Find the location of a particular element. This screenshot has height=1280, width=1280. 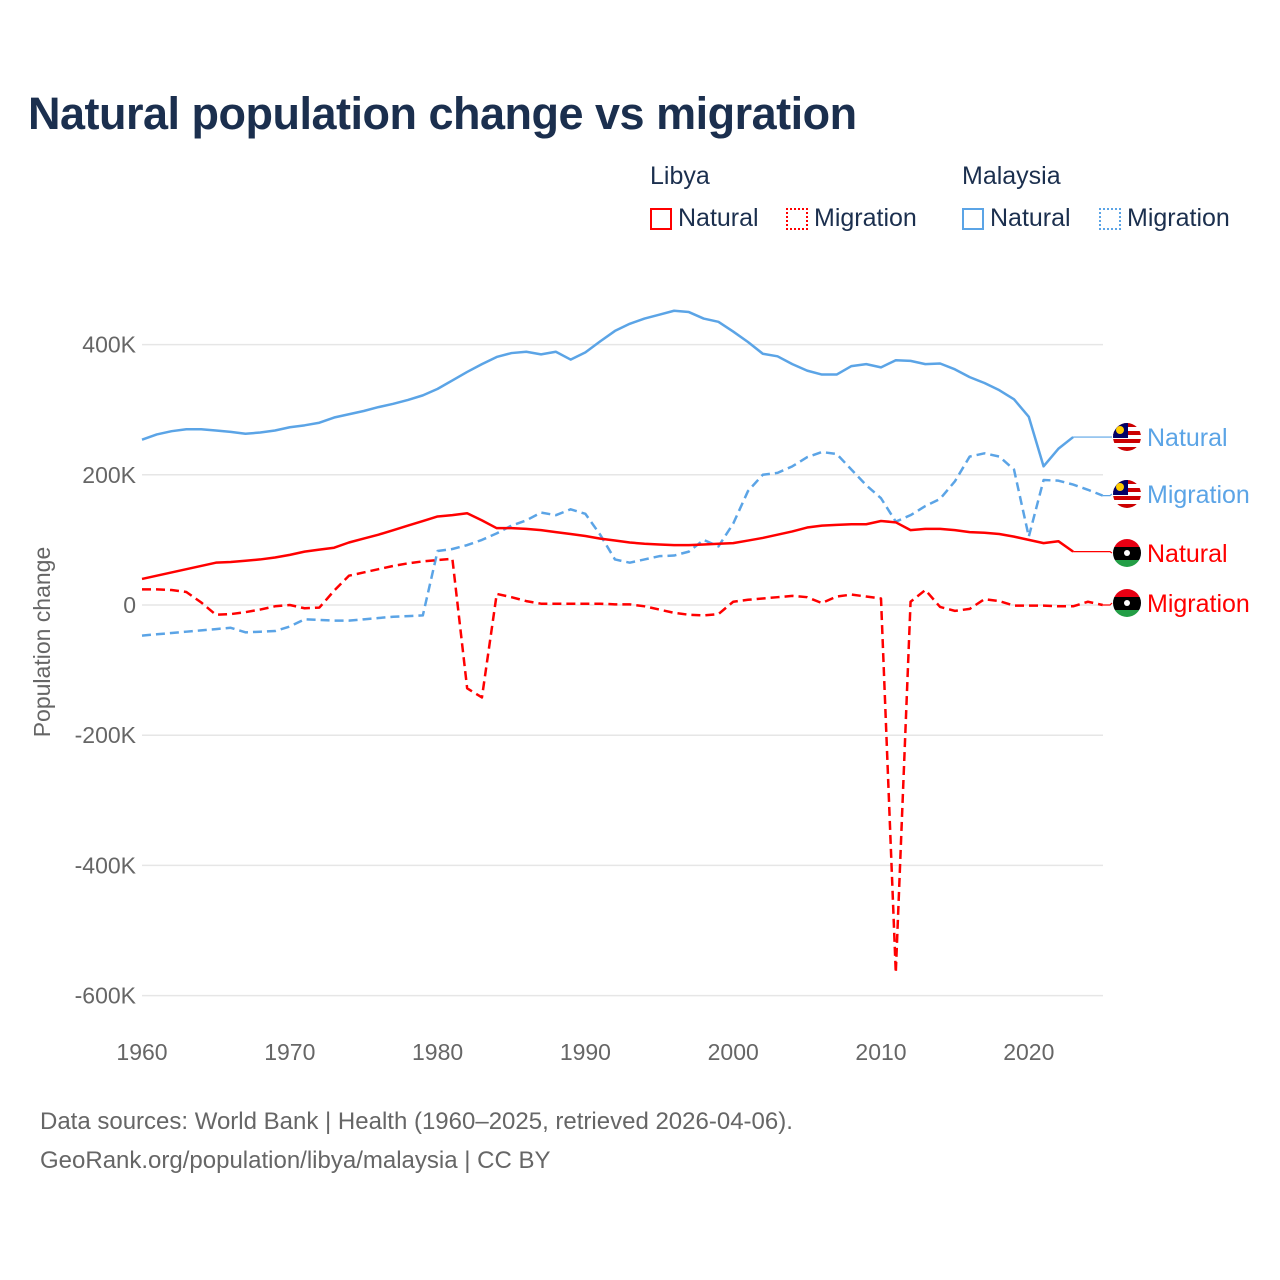

legend-country-malaysia: Malaysia is located at coordinates (1011, 176).